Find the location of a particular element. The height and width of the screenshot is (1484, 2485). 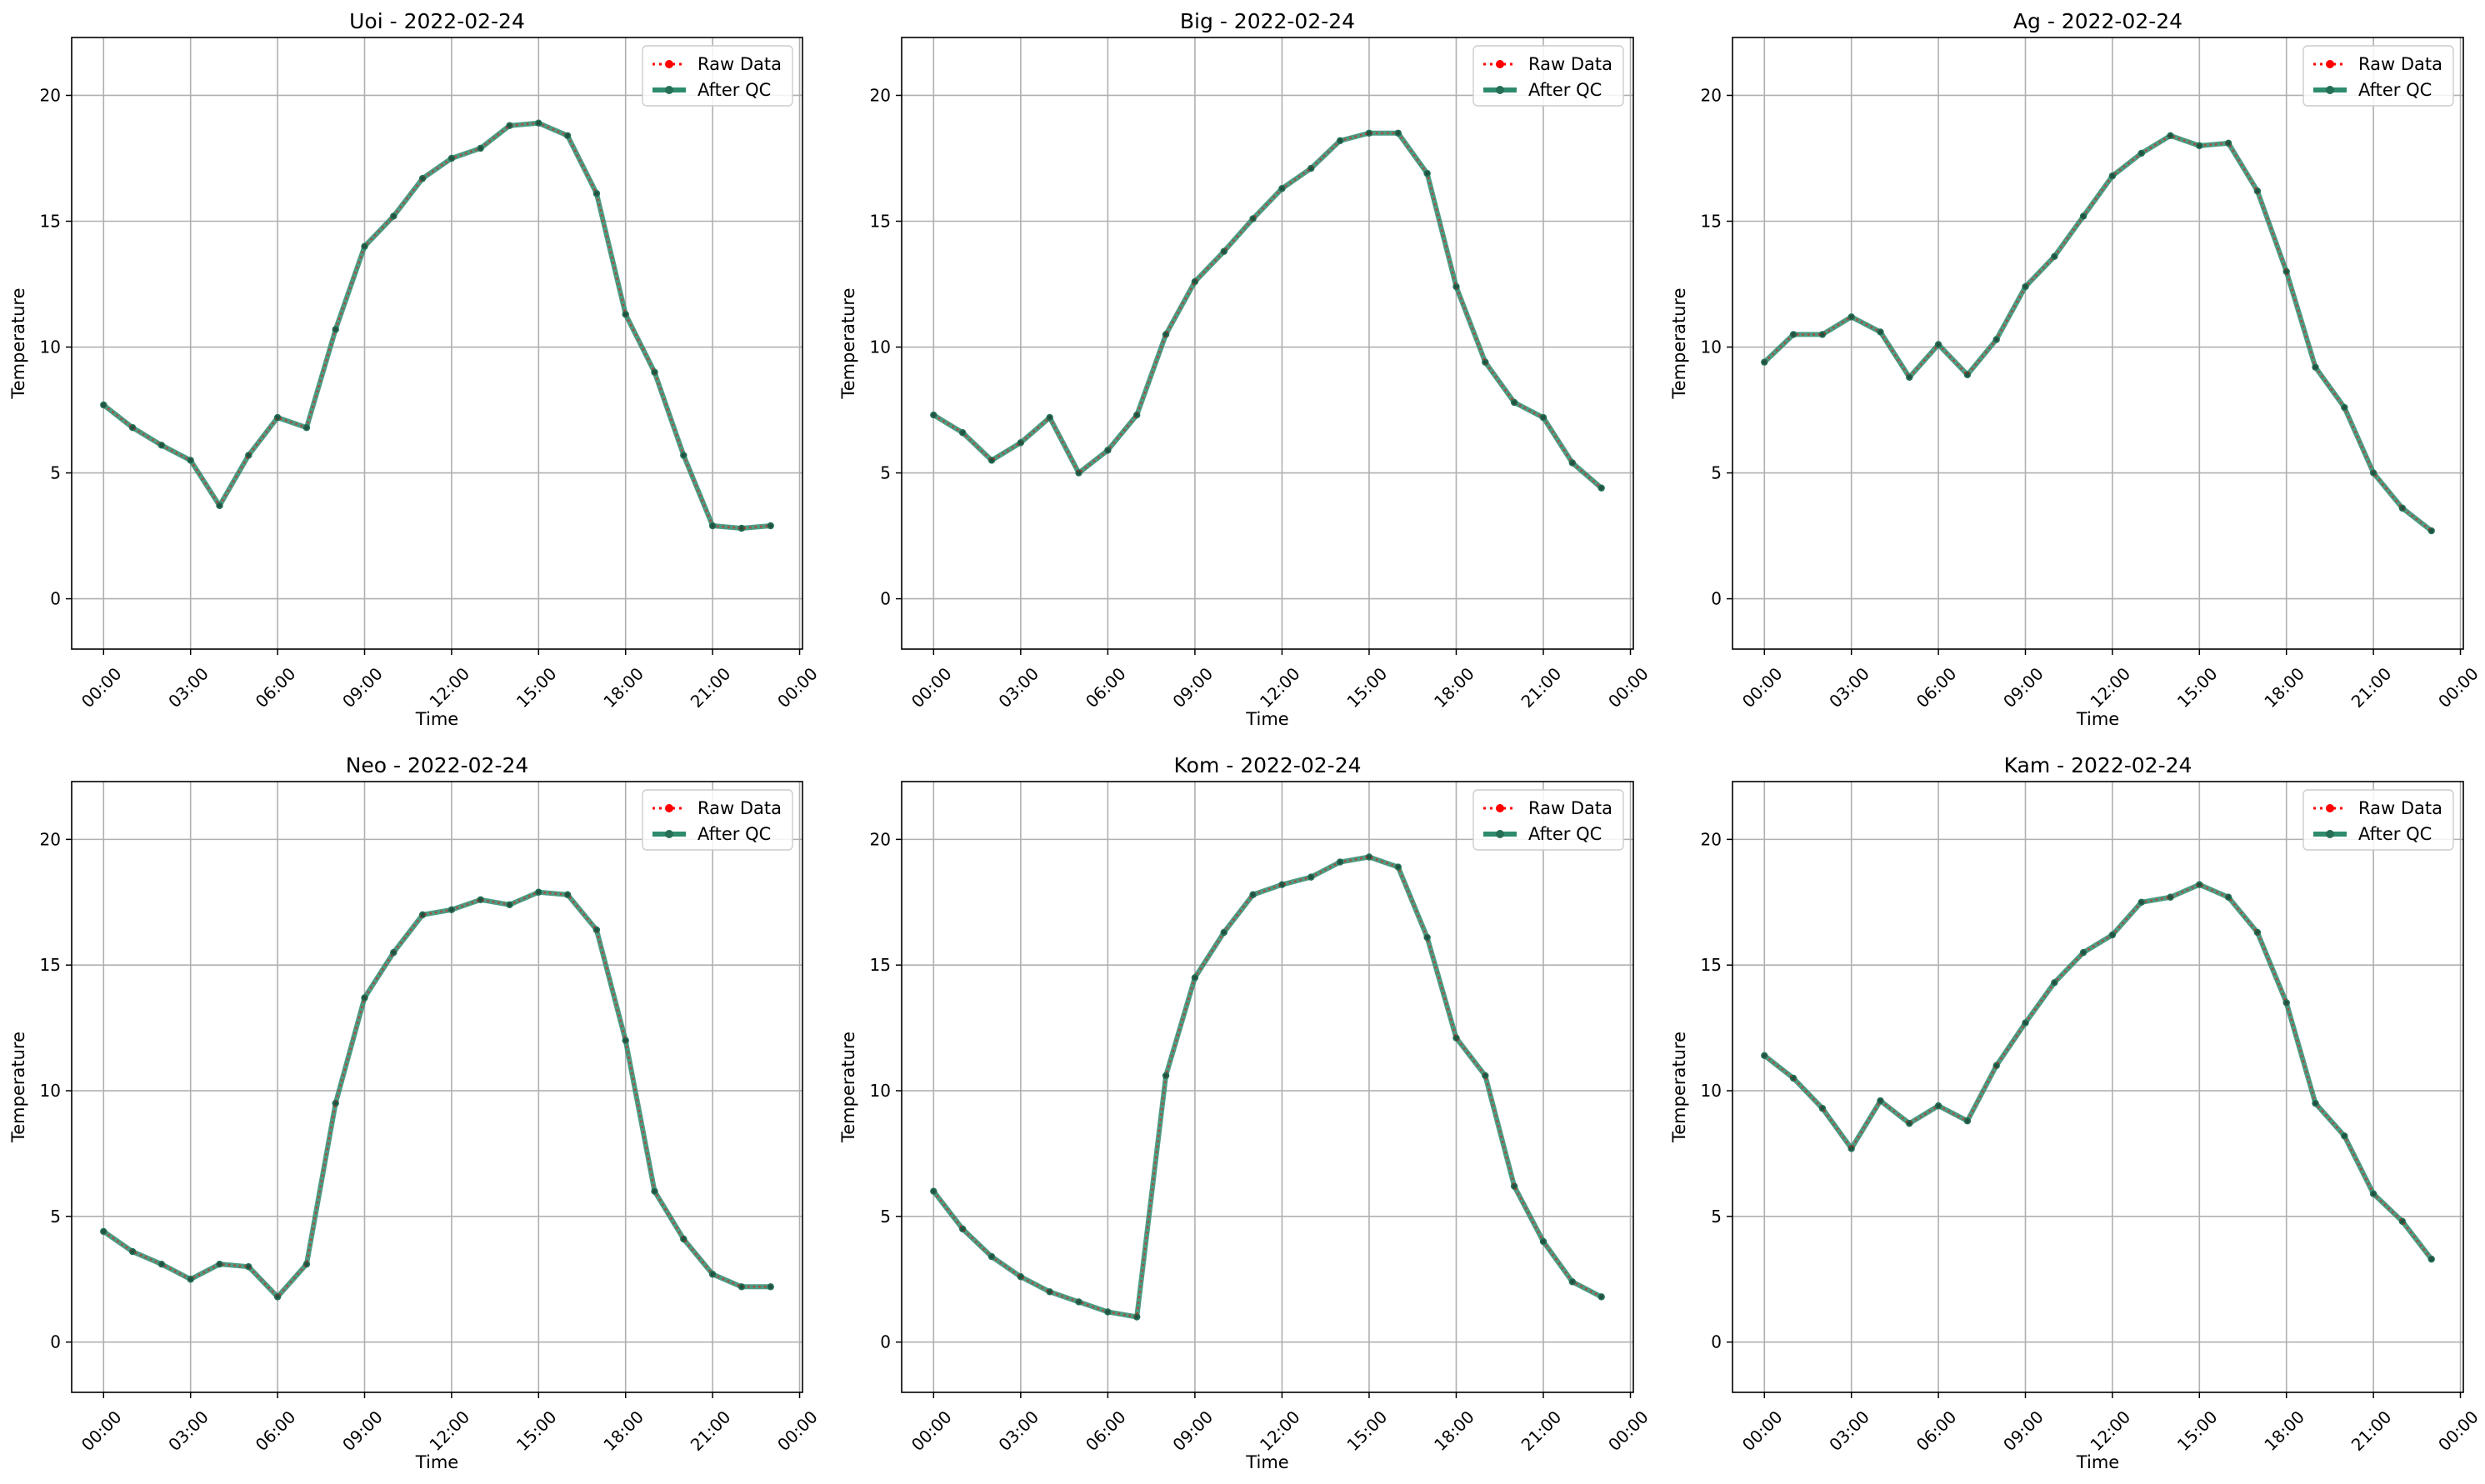

chart-title: Ag - 2022-02-24 is located at coordinates (2097, 21).